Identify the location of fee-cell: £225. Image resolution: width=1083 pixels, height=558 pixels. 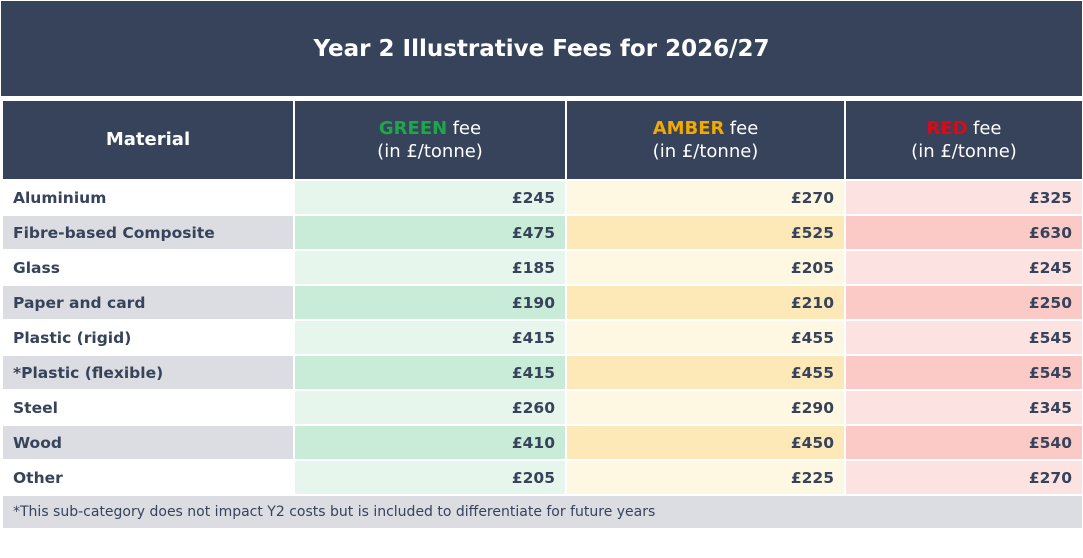
(705, 477).